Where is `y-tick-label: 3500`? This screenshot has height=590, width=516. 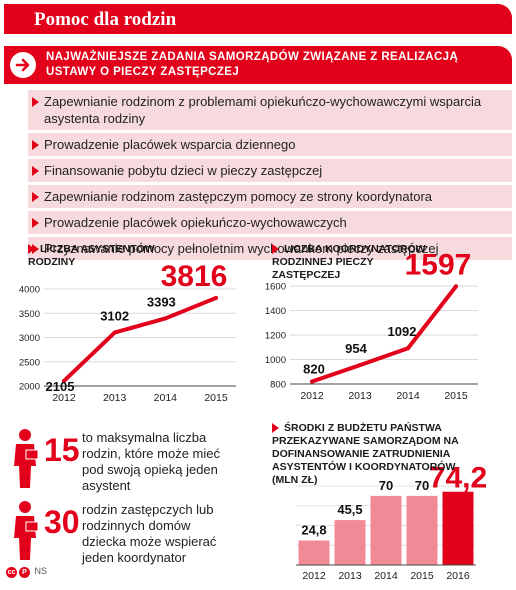
y-tick-label: 3500 is located at coordinates (29, 314).